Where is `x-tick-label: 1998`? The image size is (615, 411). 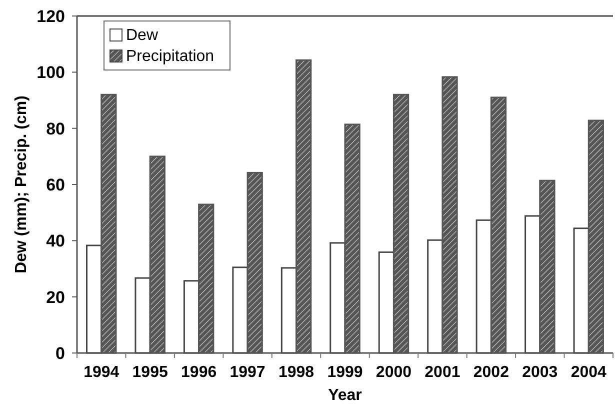 x-tick-label: 1998 is located at coordinates (296, 372).